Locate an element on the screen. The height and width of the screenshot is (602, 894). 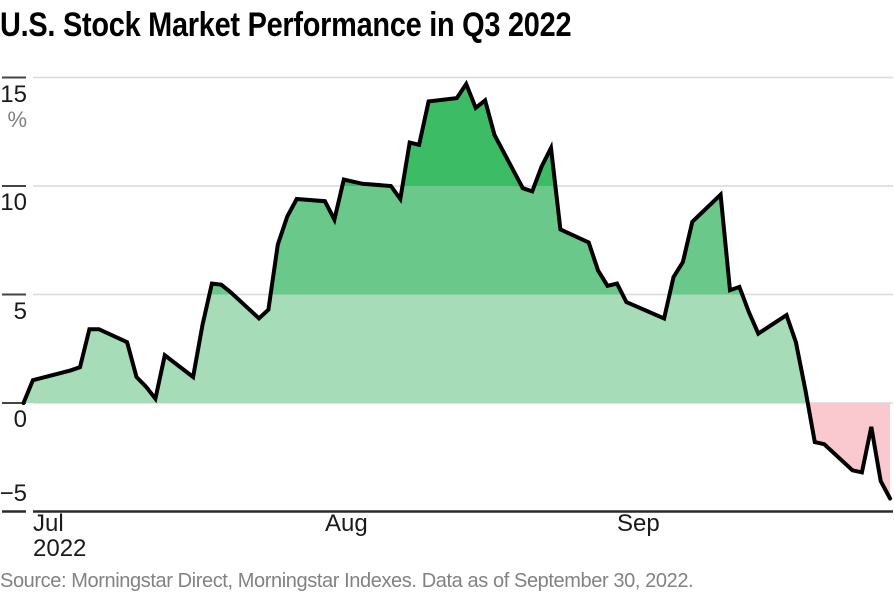
y-tick-0: 0 is located at coordinates (20, 419).